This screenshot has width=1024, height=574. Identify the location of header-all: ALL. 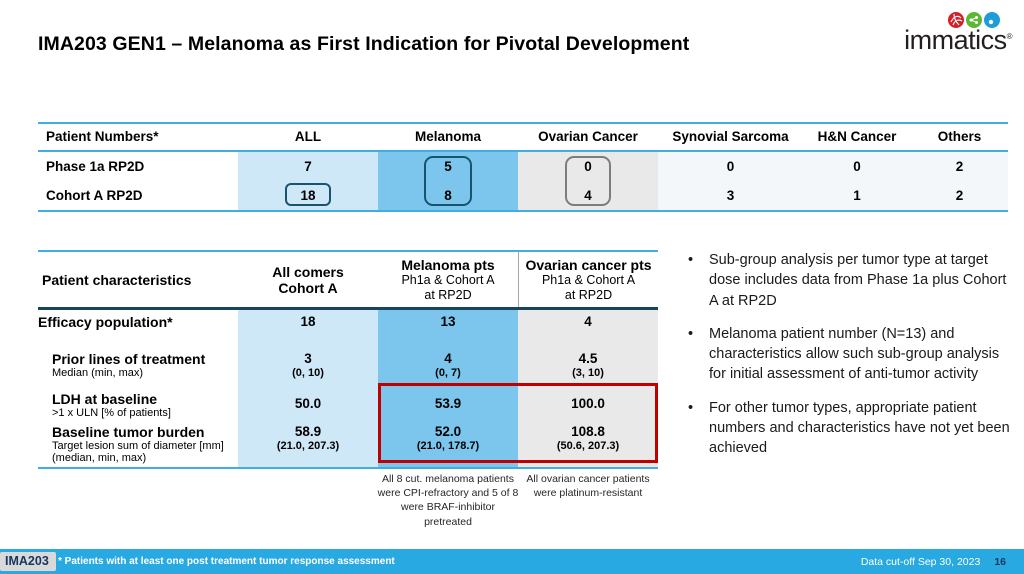
(308, 136).